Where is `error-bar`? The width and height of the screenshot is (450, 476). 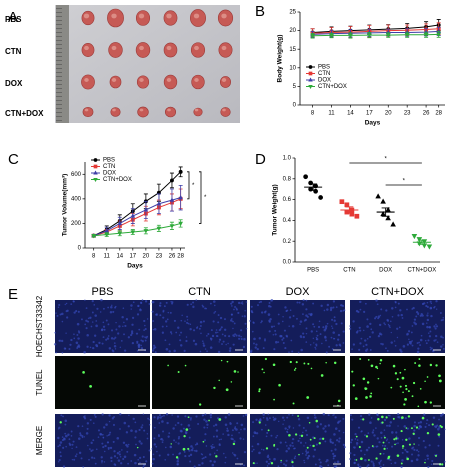
error-bar is located at coordinates (385, 212).